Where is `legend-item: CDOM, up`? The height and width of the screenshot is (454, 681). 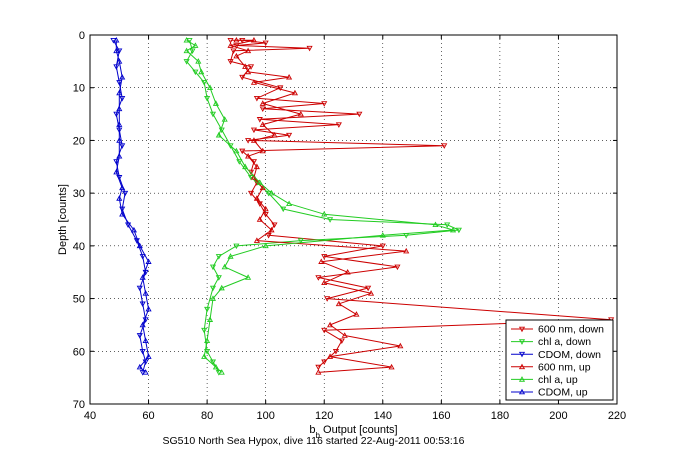
legend-item: CDOM, up is located at coordinates (549, 393).